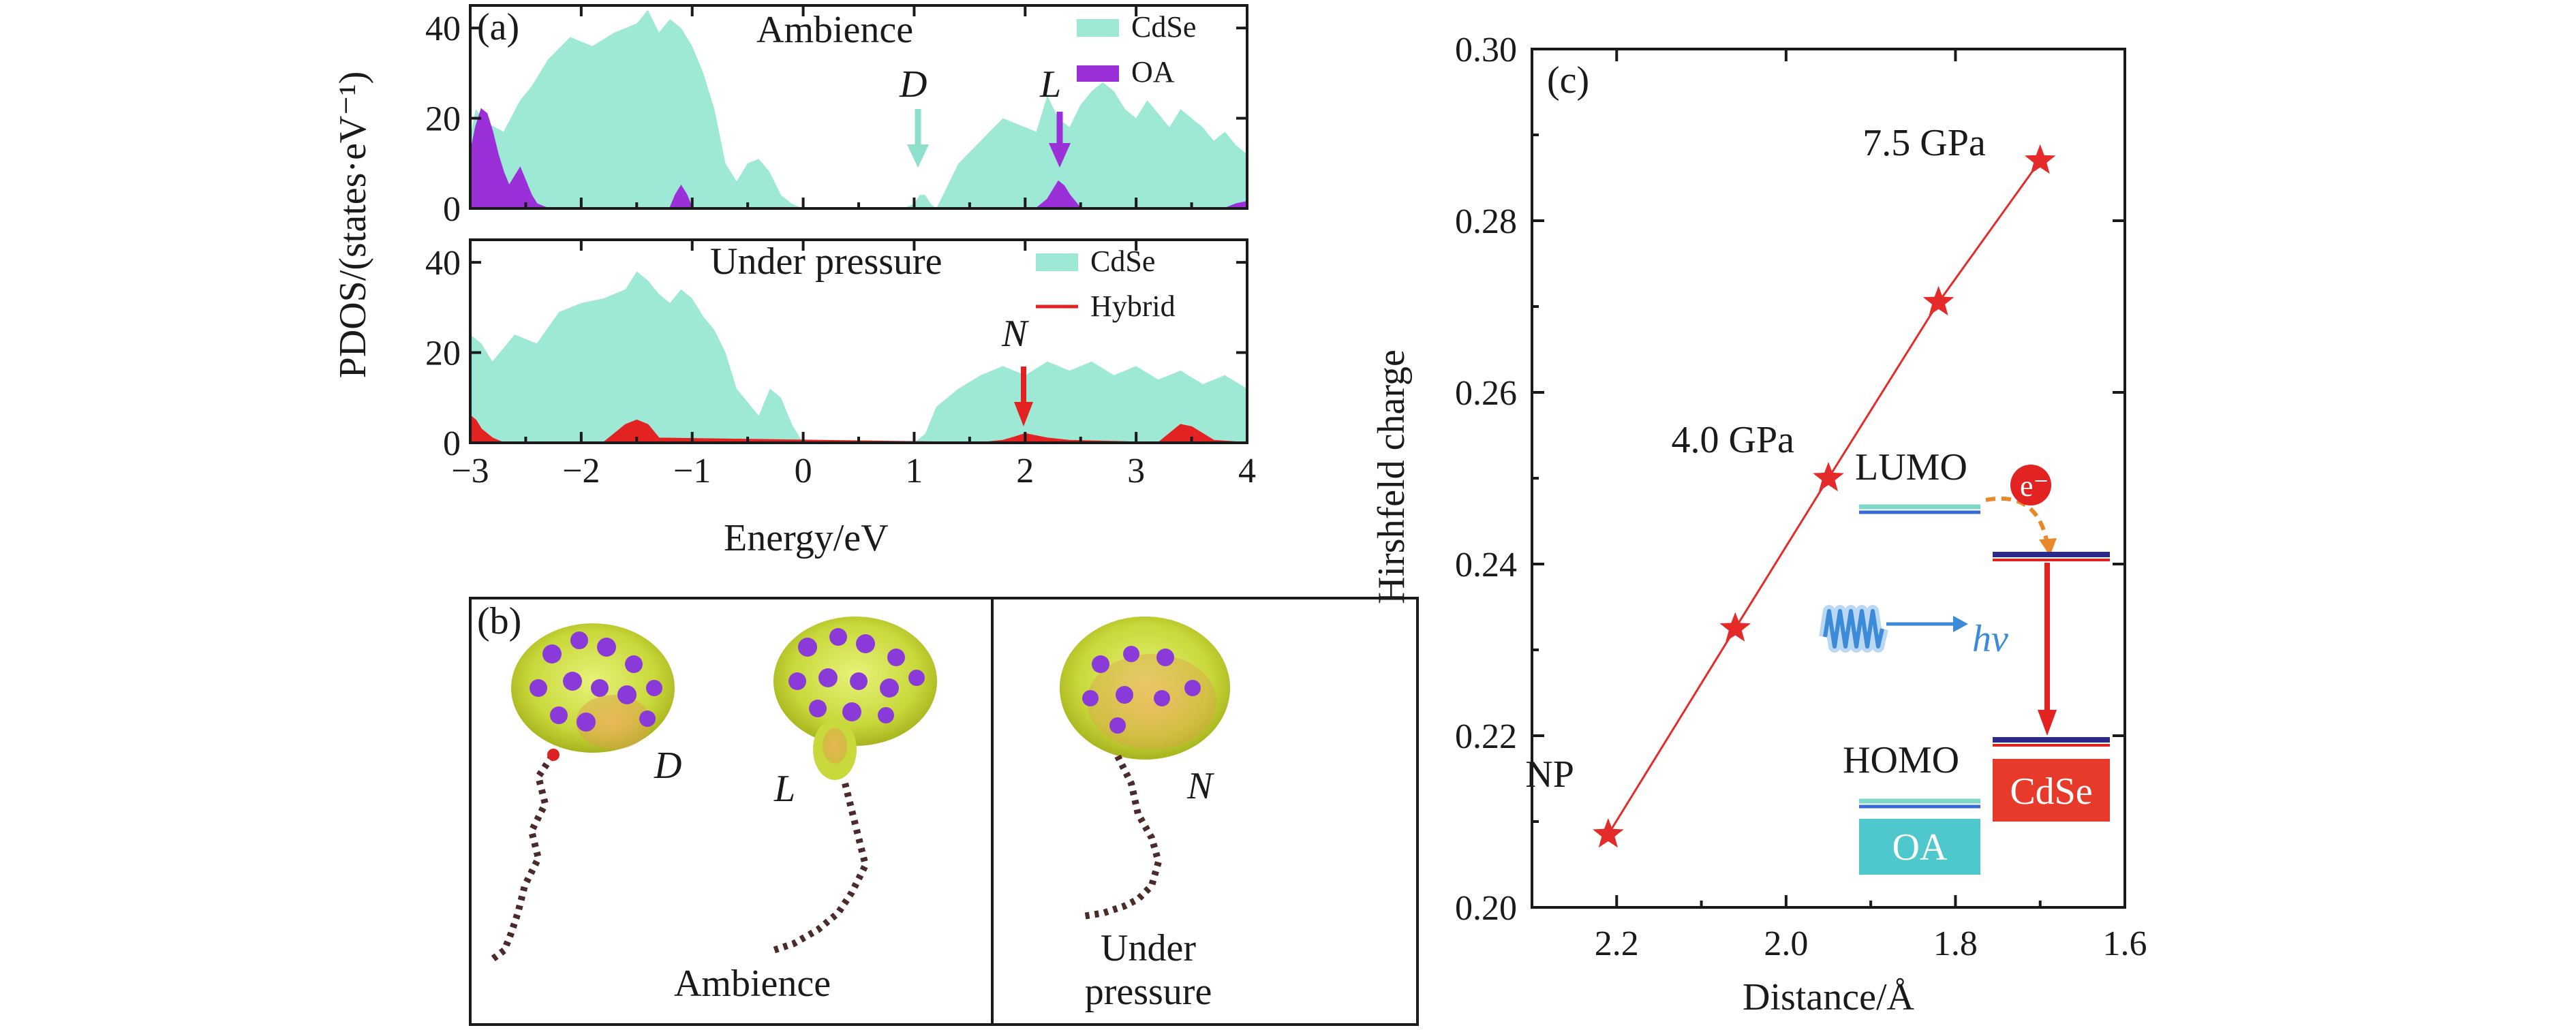 This screenshot has width=2576, height=1030. Describe the element at coordinates (1025, 471) in the screenshot. I see `x-tick-label: 2` at that location.